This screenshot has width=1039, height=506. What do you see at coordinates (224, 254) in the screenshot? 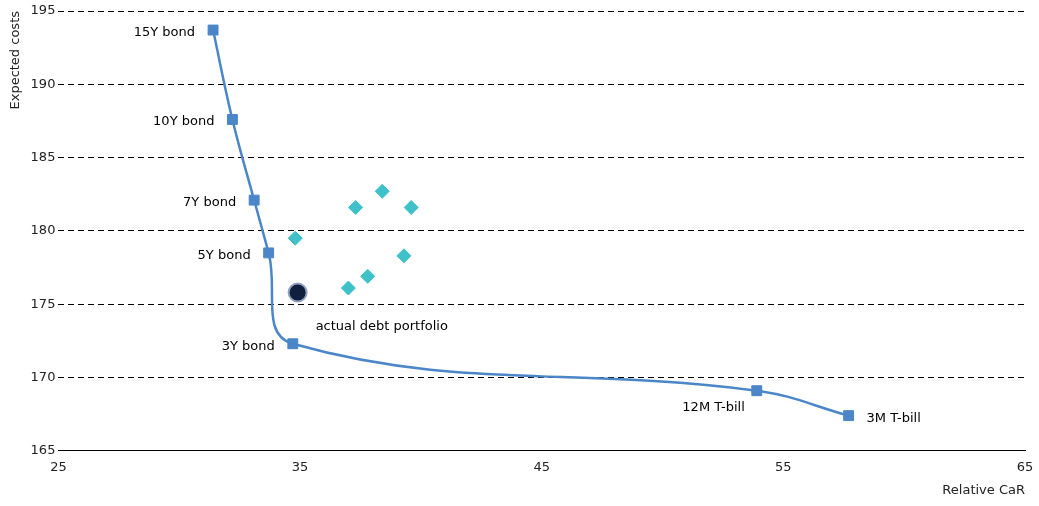
I see `annotation: 5Y bond` at bounding box center [224, 254].